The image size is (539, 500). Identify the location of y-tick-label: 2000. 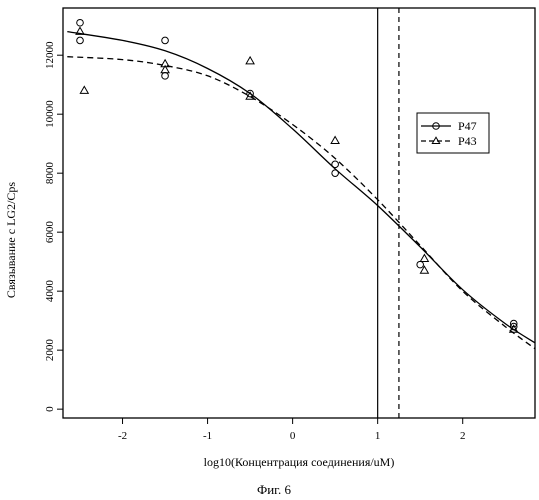
(50, 350).